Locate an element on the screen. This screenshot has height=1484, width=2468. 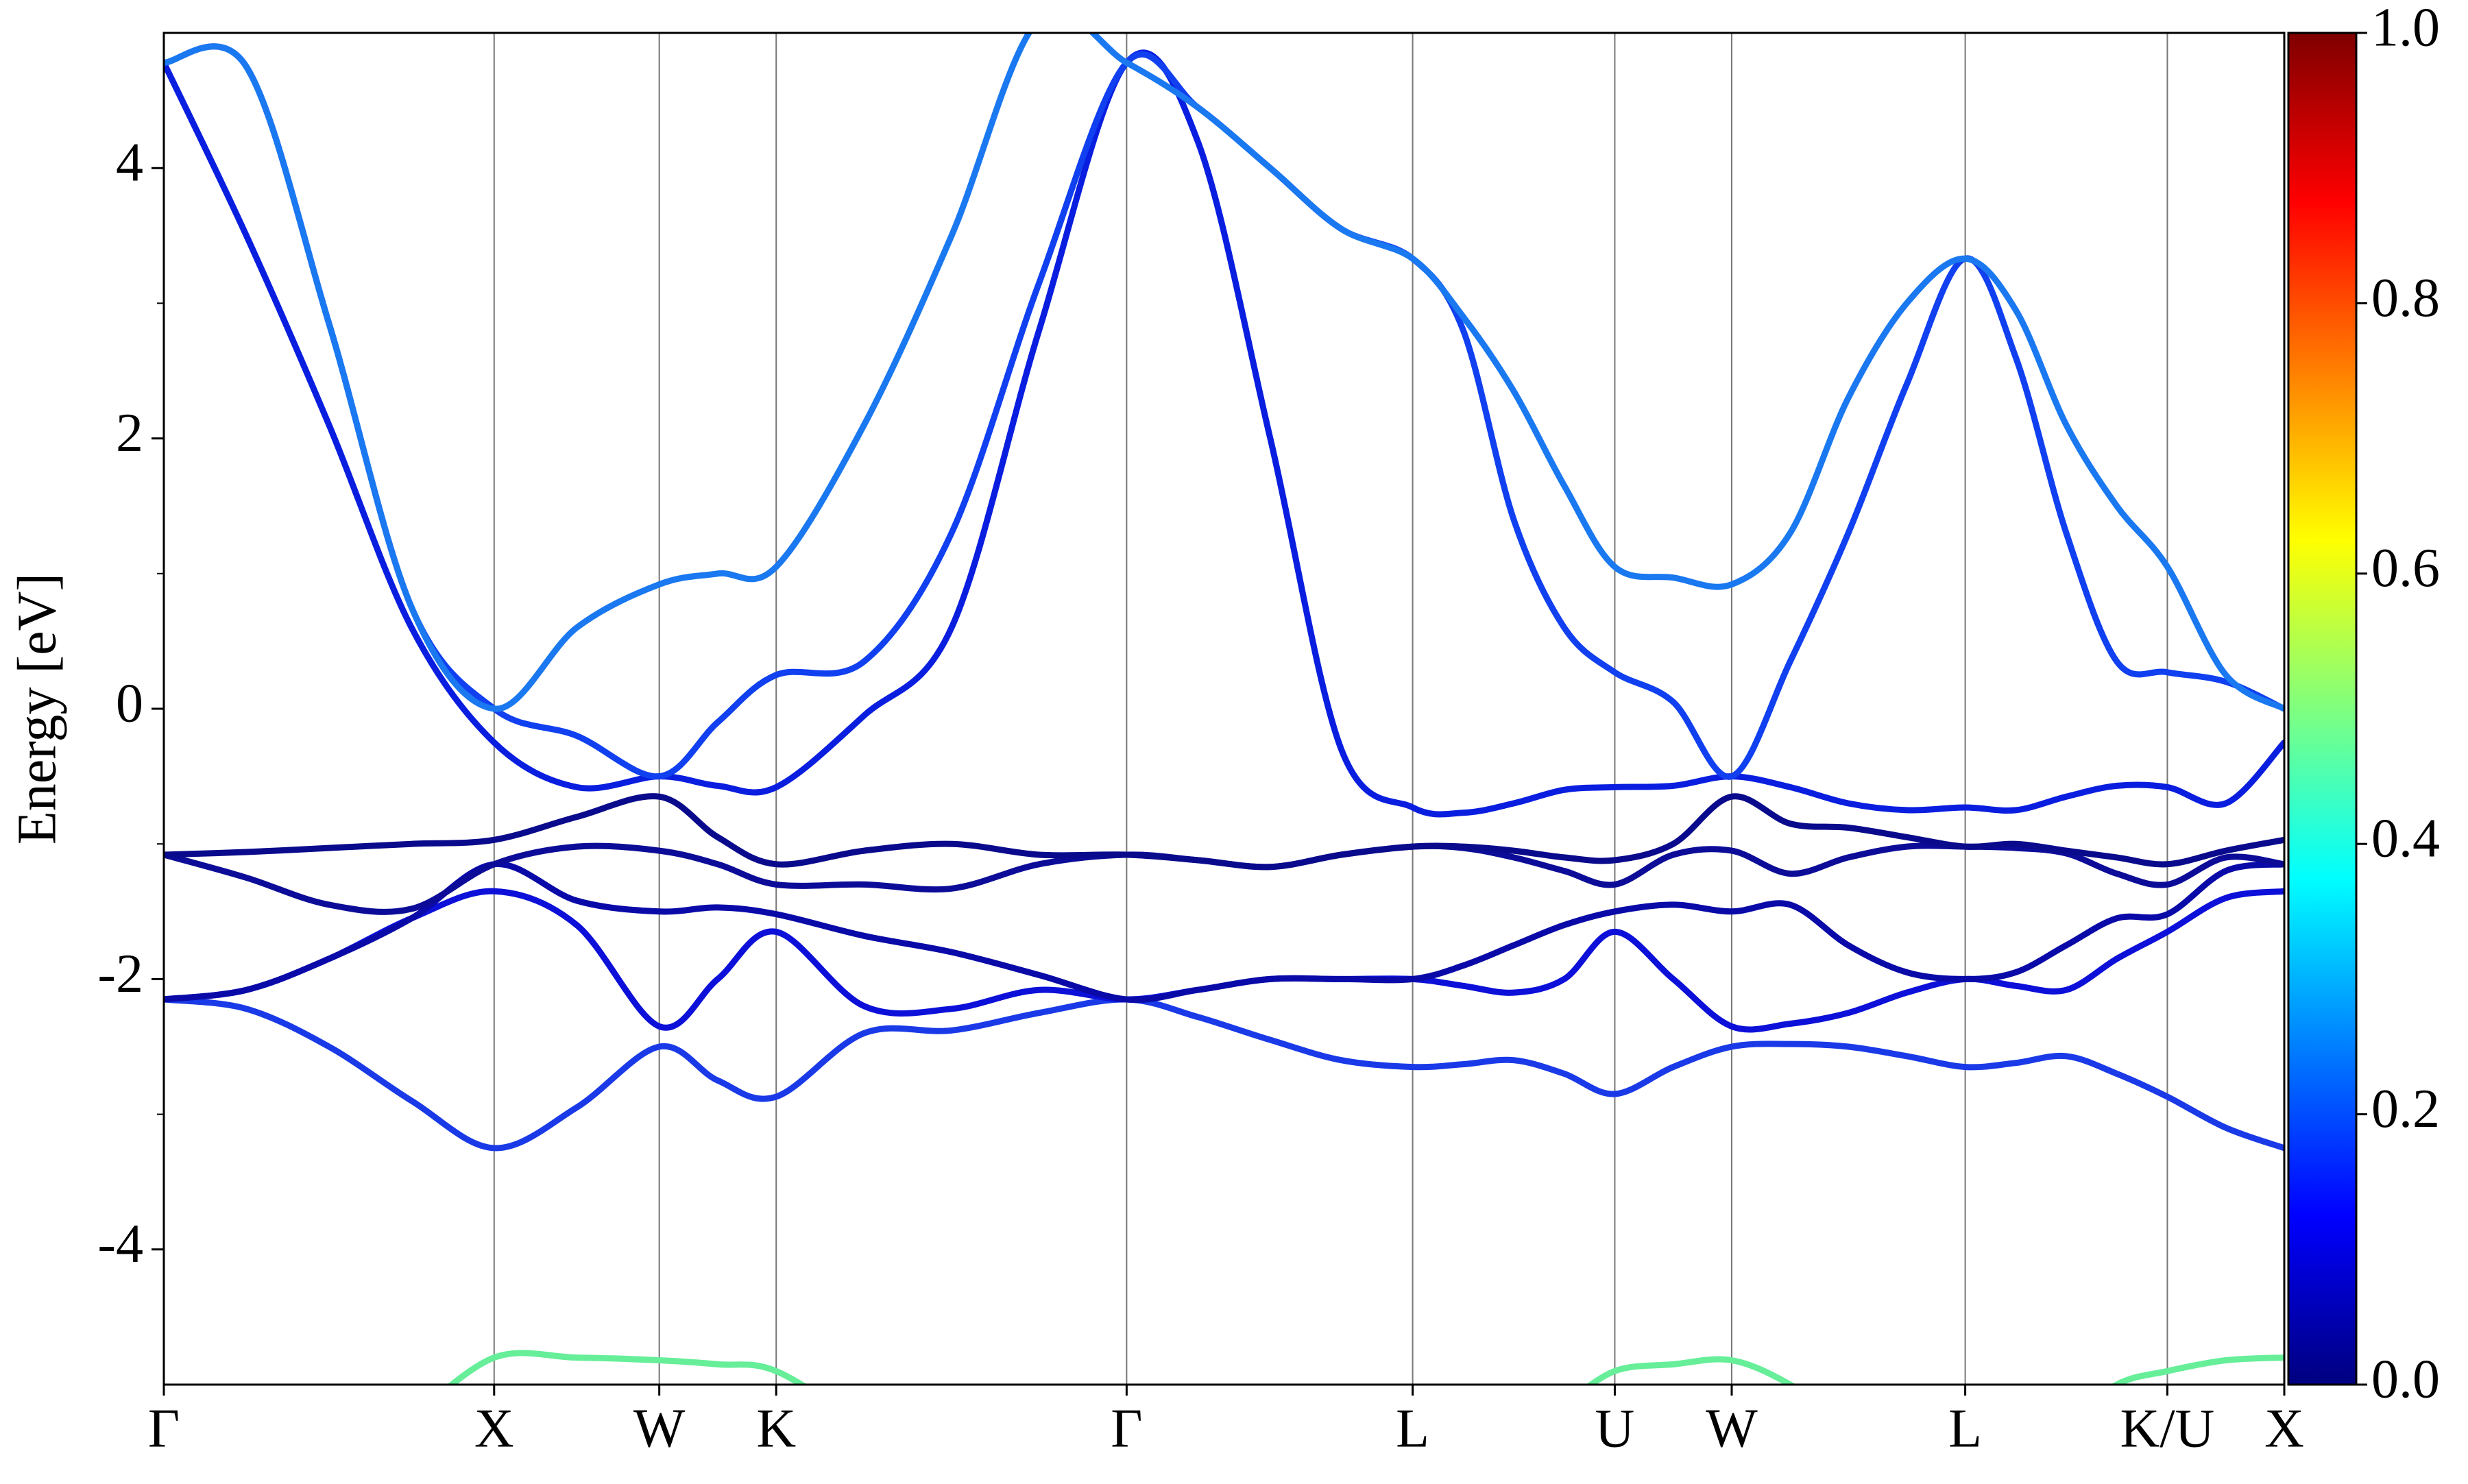
y-tick-label: -2 is located at coordinates (120, 974).